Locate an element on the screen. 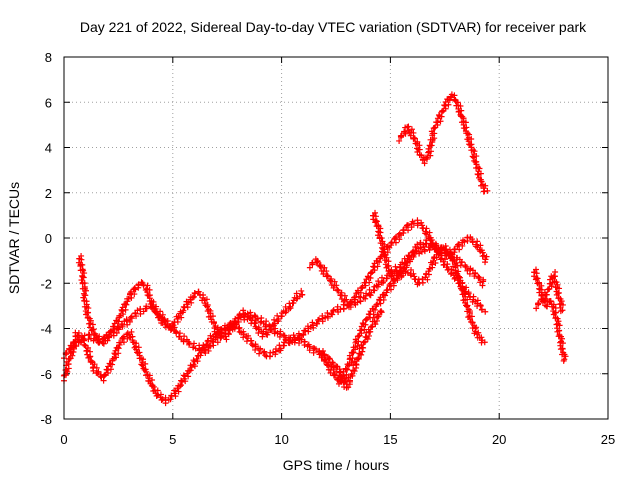 This screenshot has width=640, height=480. x-axis-label: GPS time / hours is located at coordinates (336, 465).